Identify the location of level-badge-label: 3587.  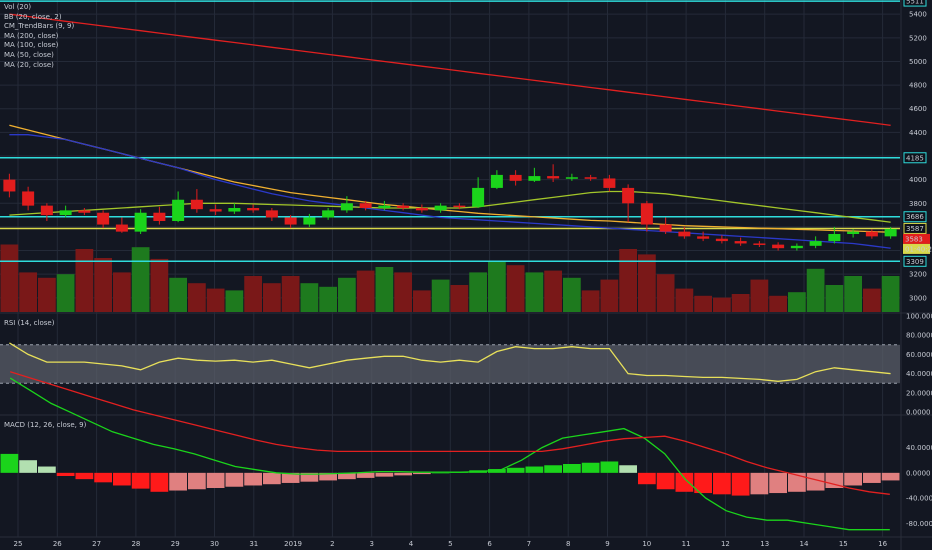
(915, 229).